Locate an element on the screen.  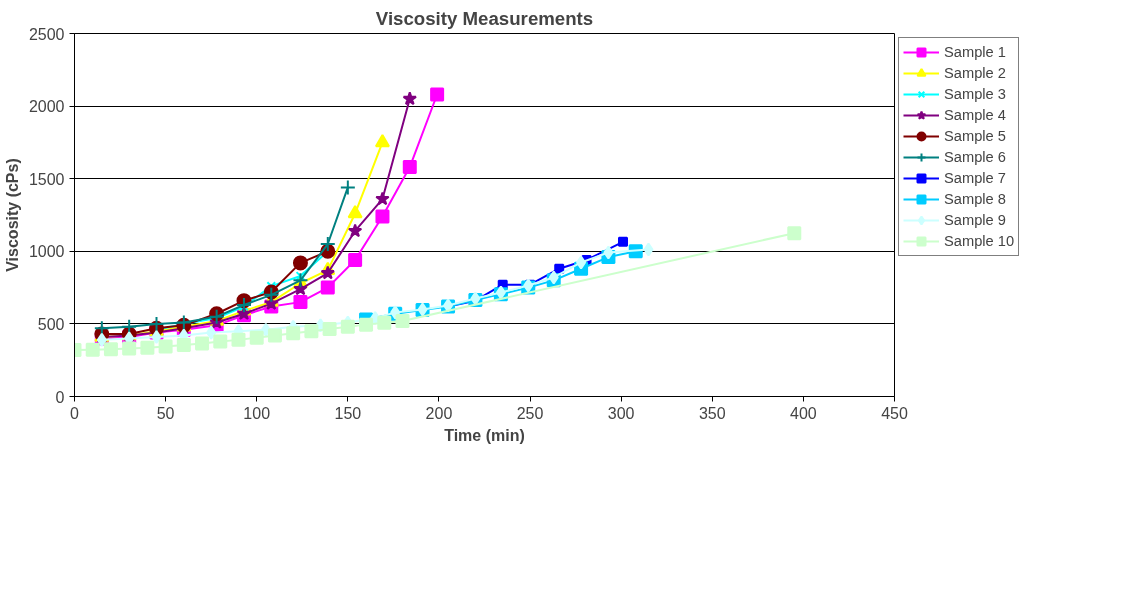
y-tick-label: 1500 is located at coordinates (46, 179).